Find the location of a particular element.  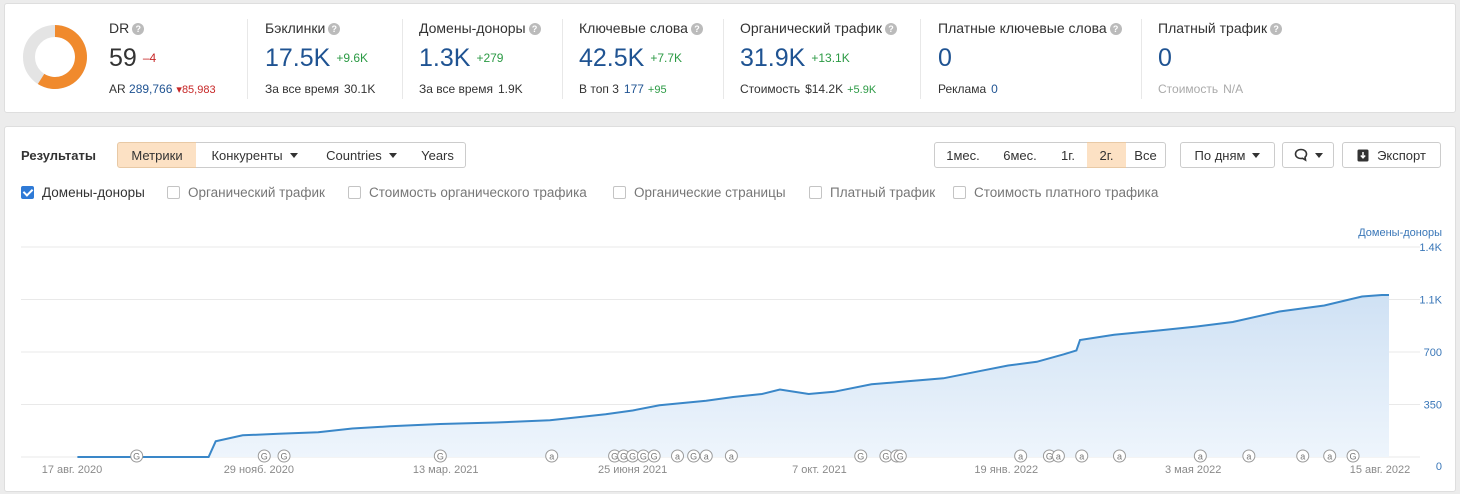

ar-label: AR is located at coordinates (117, 89).